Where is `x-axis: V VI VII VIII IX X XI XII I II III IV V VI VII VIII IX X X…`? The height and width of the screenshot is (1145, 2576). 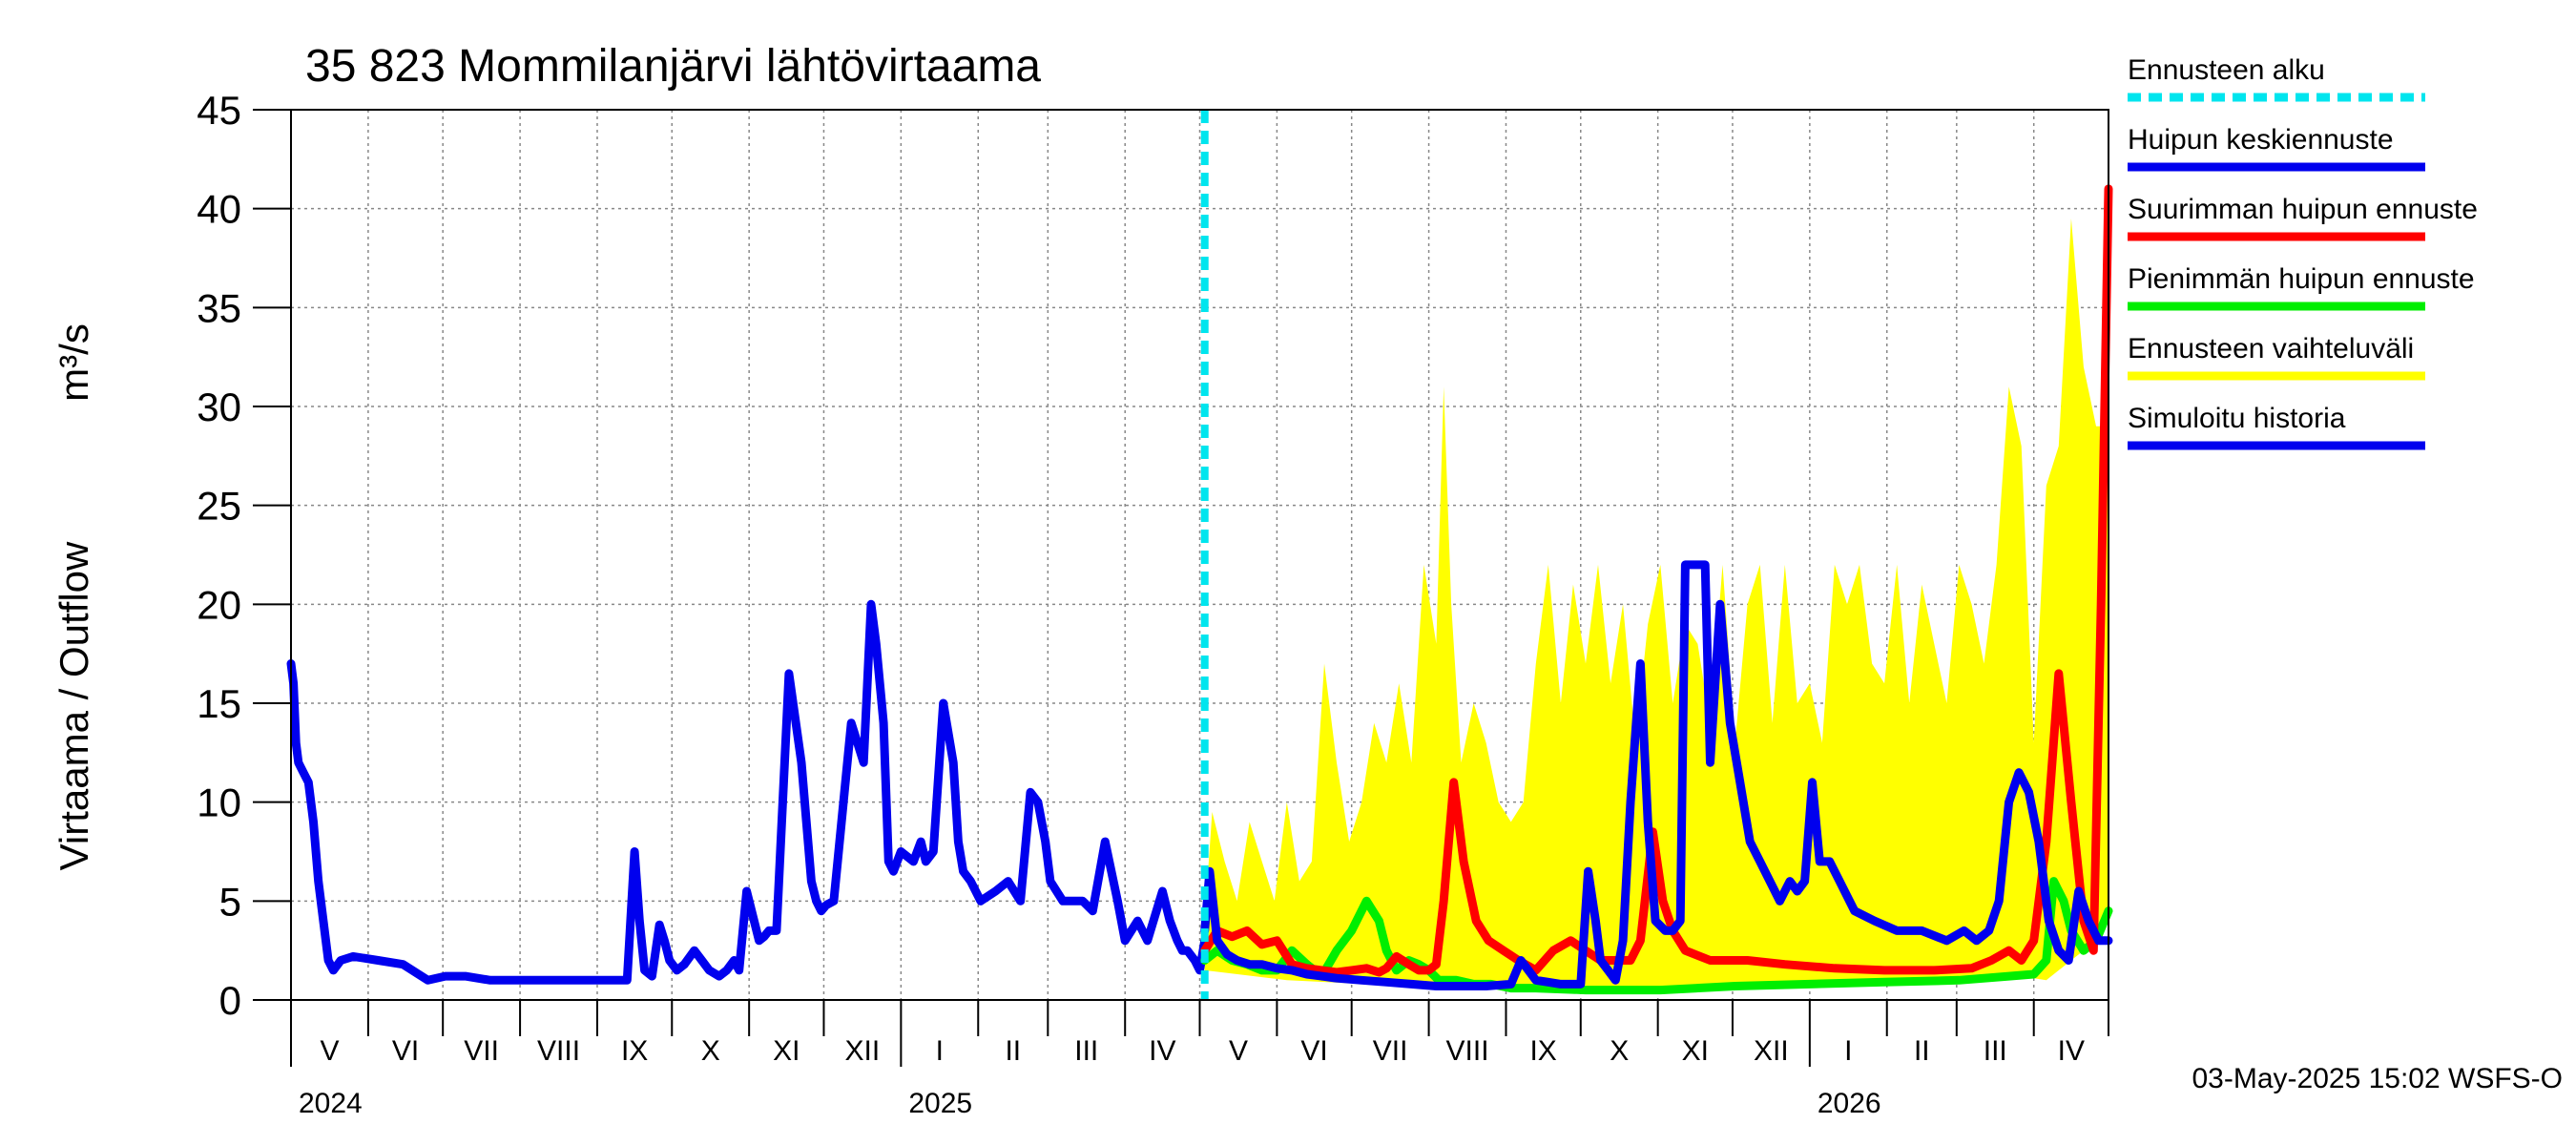 x-axis: V VI VII VIII IX X XI XII I II III IV V VI VII VIII IX X X… is located at coordinates (1199, 1059).